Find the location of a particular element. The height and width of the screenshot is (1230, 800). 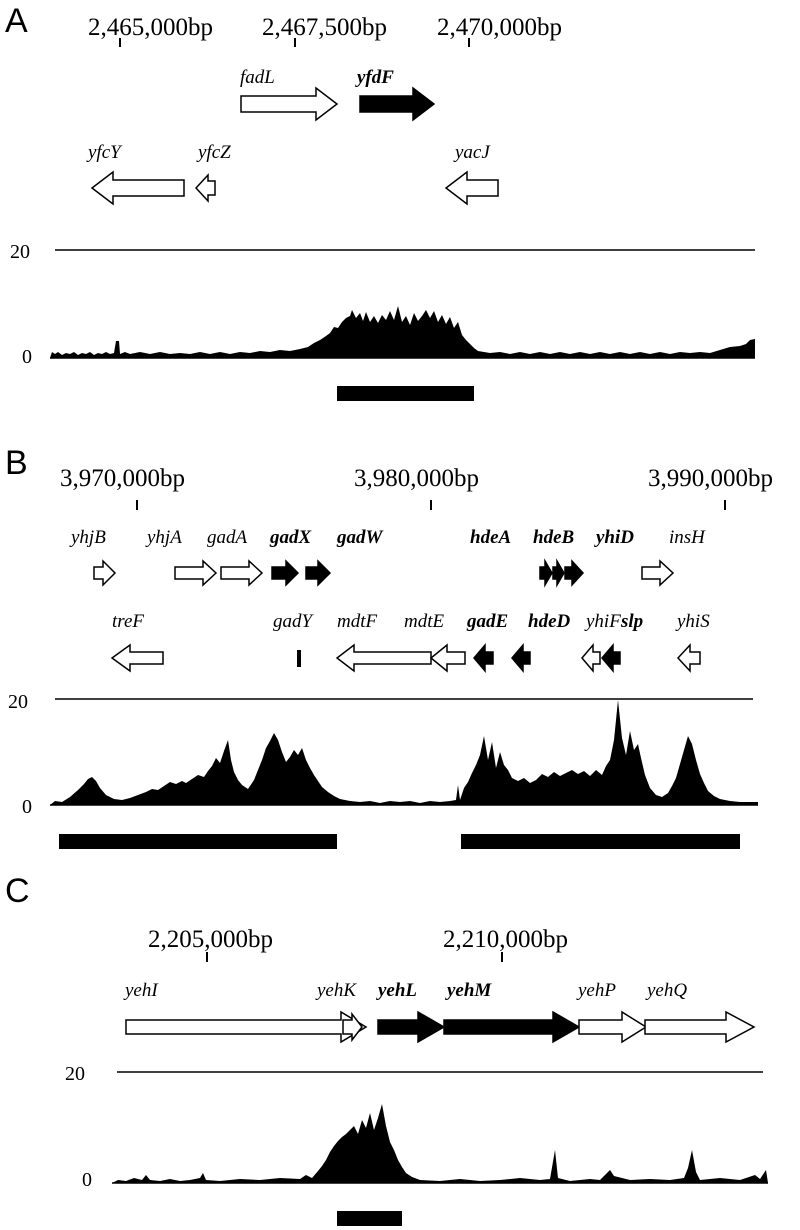

gene-label-gadA: gadA is located at coordinates (227, 537).